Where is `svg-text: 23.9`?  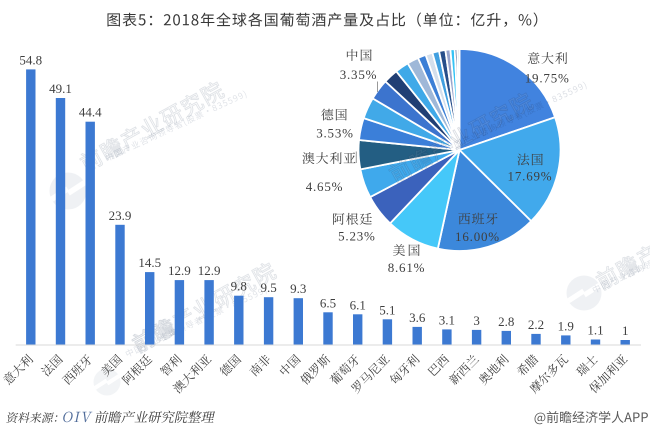
svg-text: 23.9 is located at coordinates (120, 215).